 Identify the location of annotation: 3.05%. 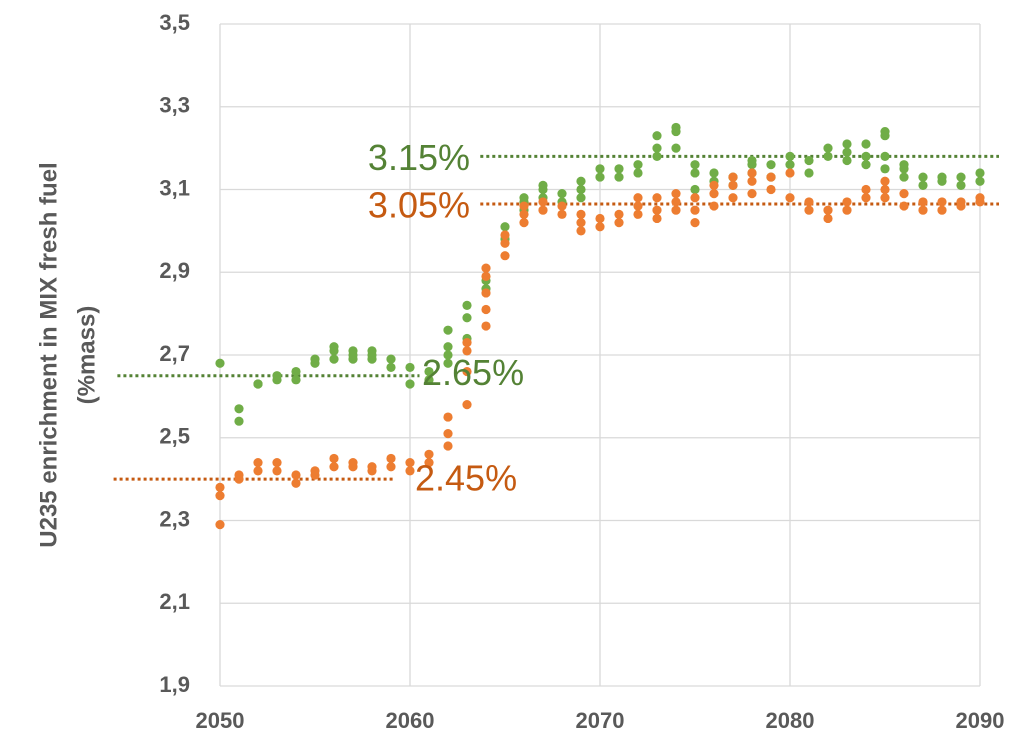
(419, 204).